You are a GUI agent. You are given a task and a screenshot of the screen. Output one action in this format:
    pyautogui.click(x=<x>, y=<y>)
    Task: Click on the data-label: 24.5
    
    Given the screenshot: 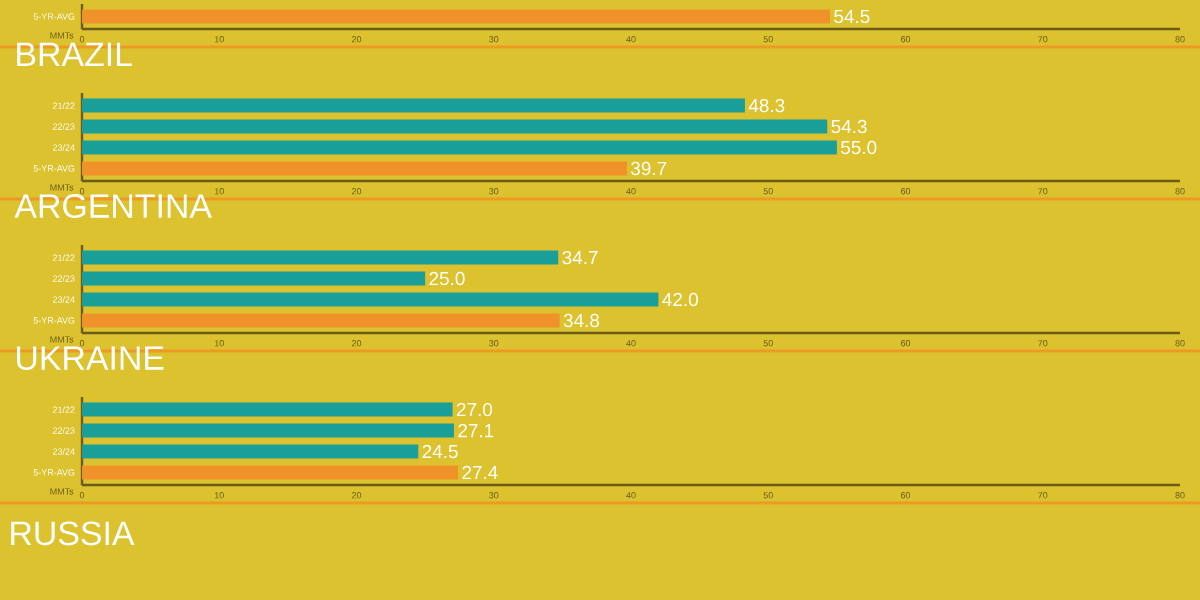 What is the action you would take?
    pyautogui.click(x=440, y=451)
    